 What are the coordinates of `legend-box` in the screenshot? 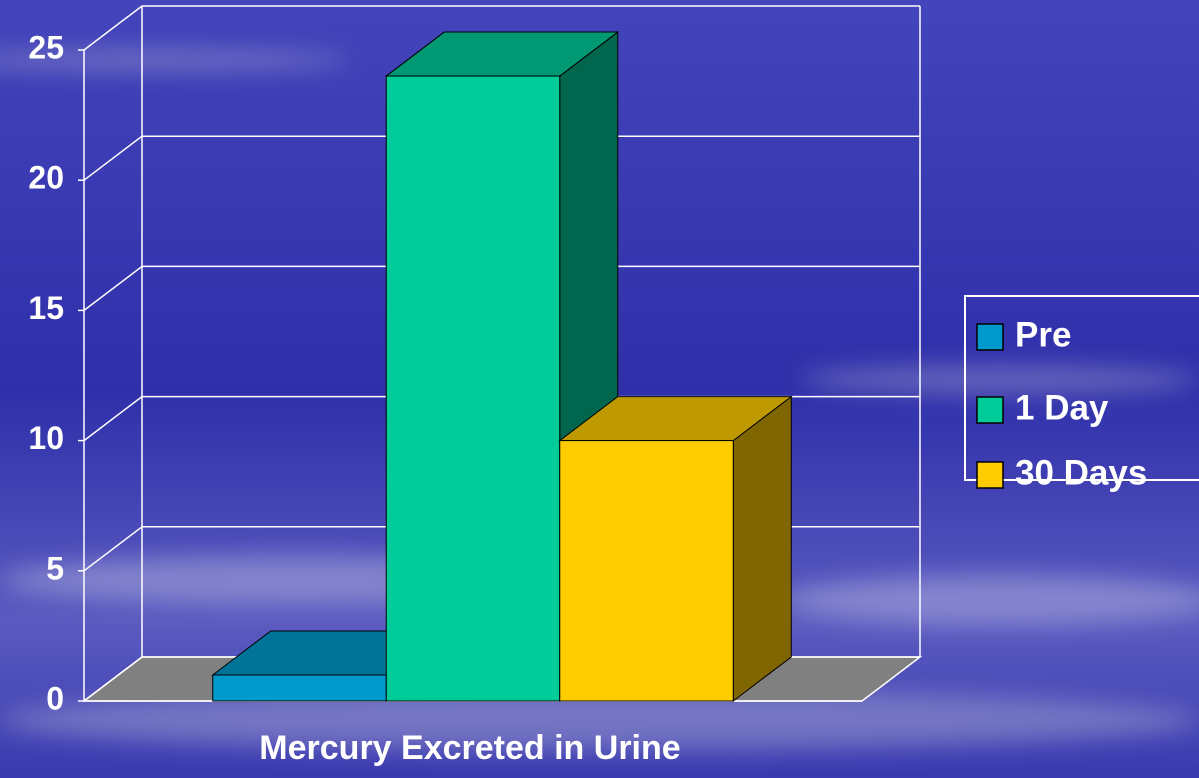 It's located at (1081, 388).